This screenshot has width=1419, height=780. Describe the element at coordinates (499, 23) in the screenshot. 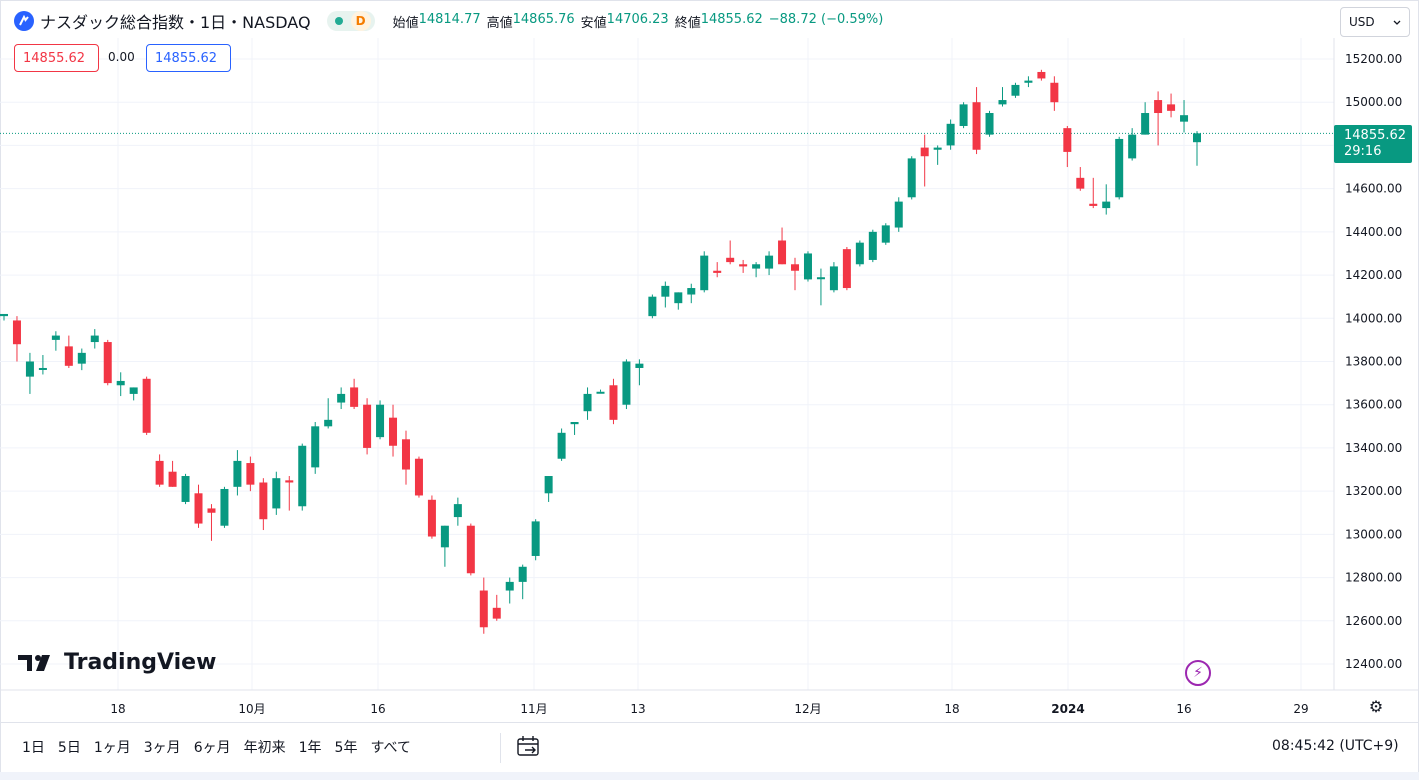

I see `high-label: 高値` at that location.